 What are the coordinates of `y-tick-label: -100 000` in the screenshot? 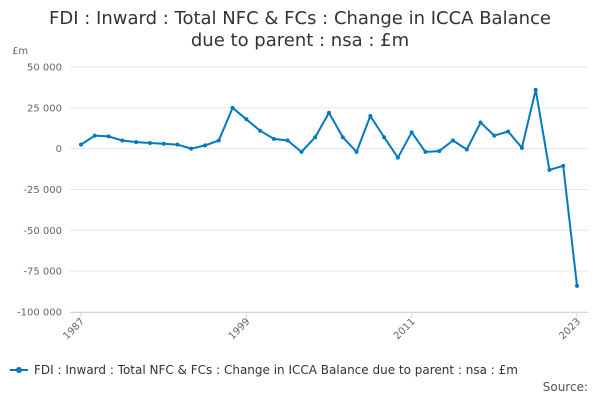 It's located at (39, 313).